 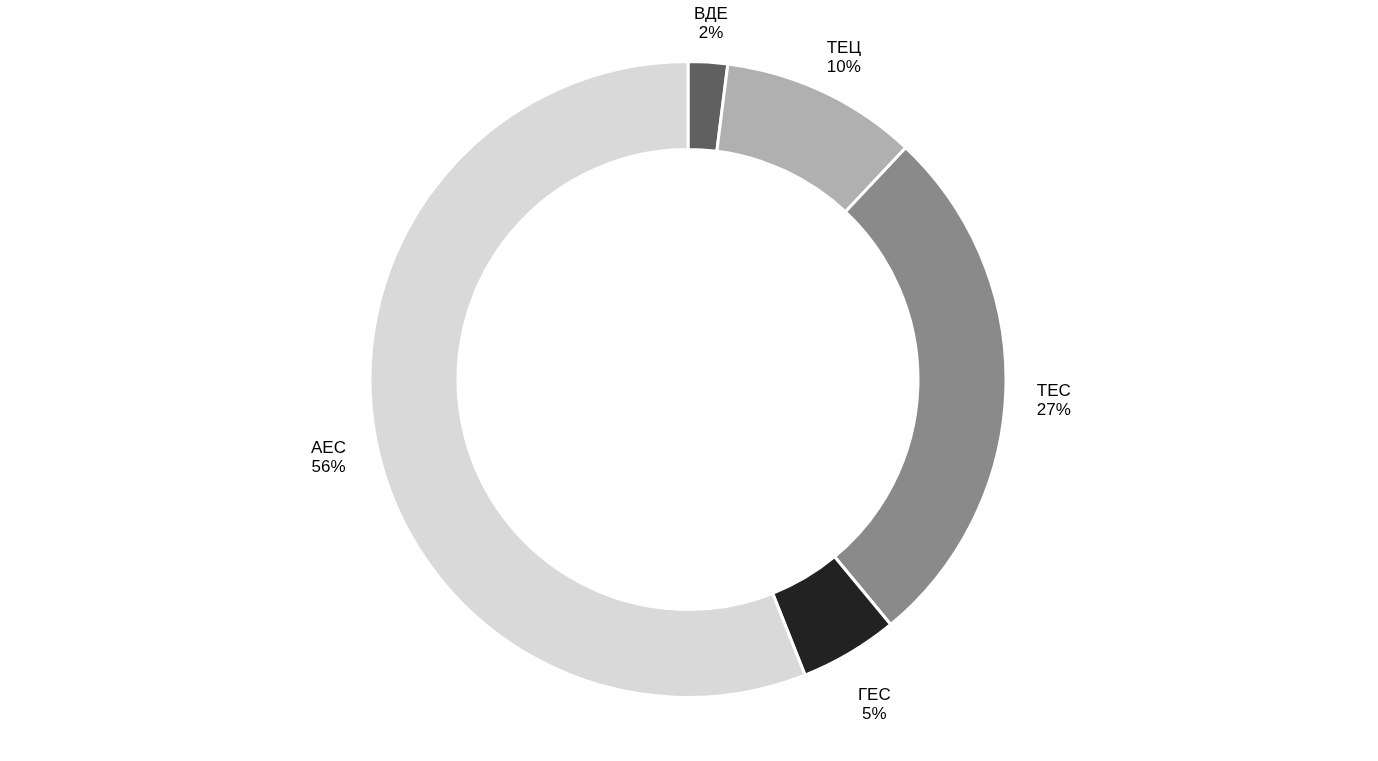 I want to click on slice-label: ТЕЦ, so click(x=844, y=48).